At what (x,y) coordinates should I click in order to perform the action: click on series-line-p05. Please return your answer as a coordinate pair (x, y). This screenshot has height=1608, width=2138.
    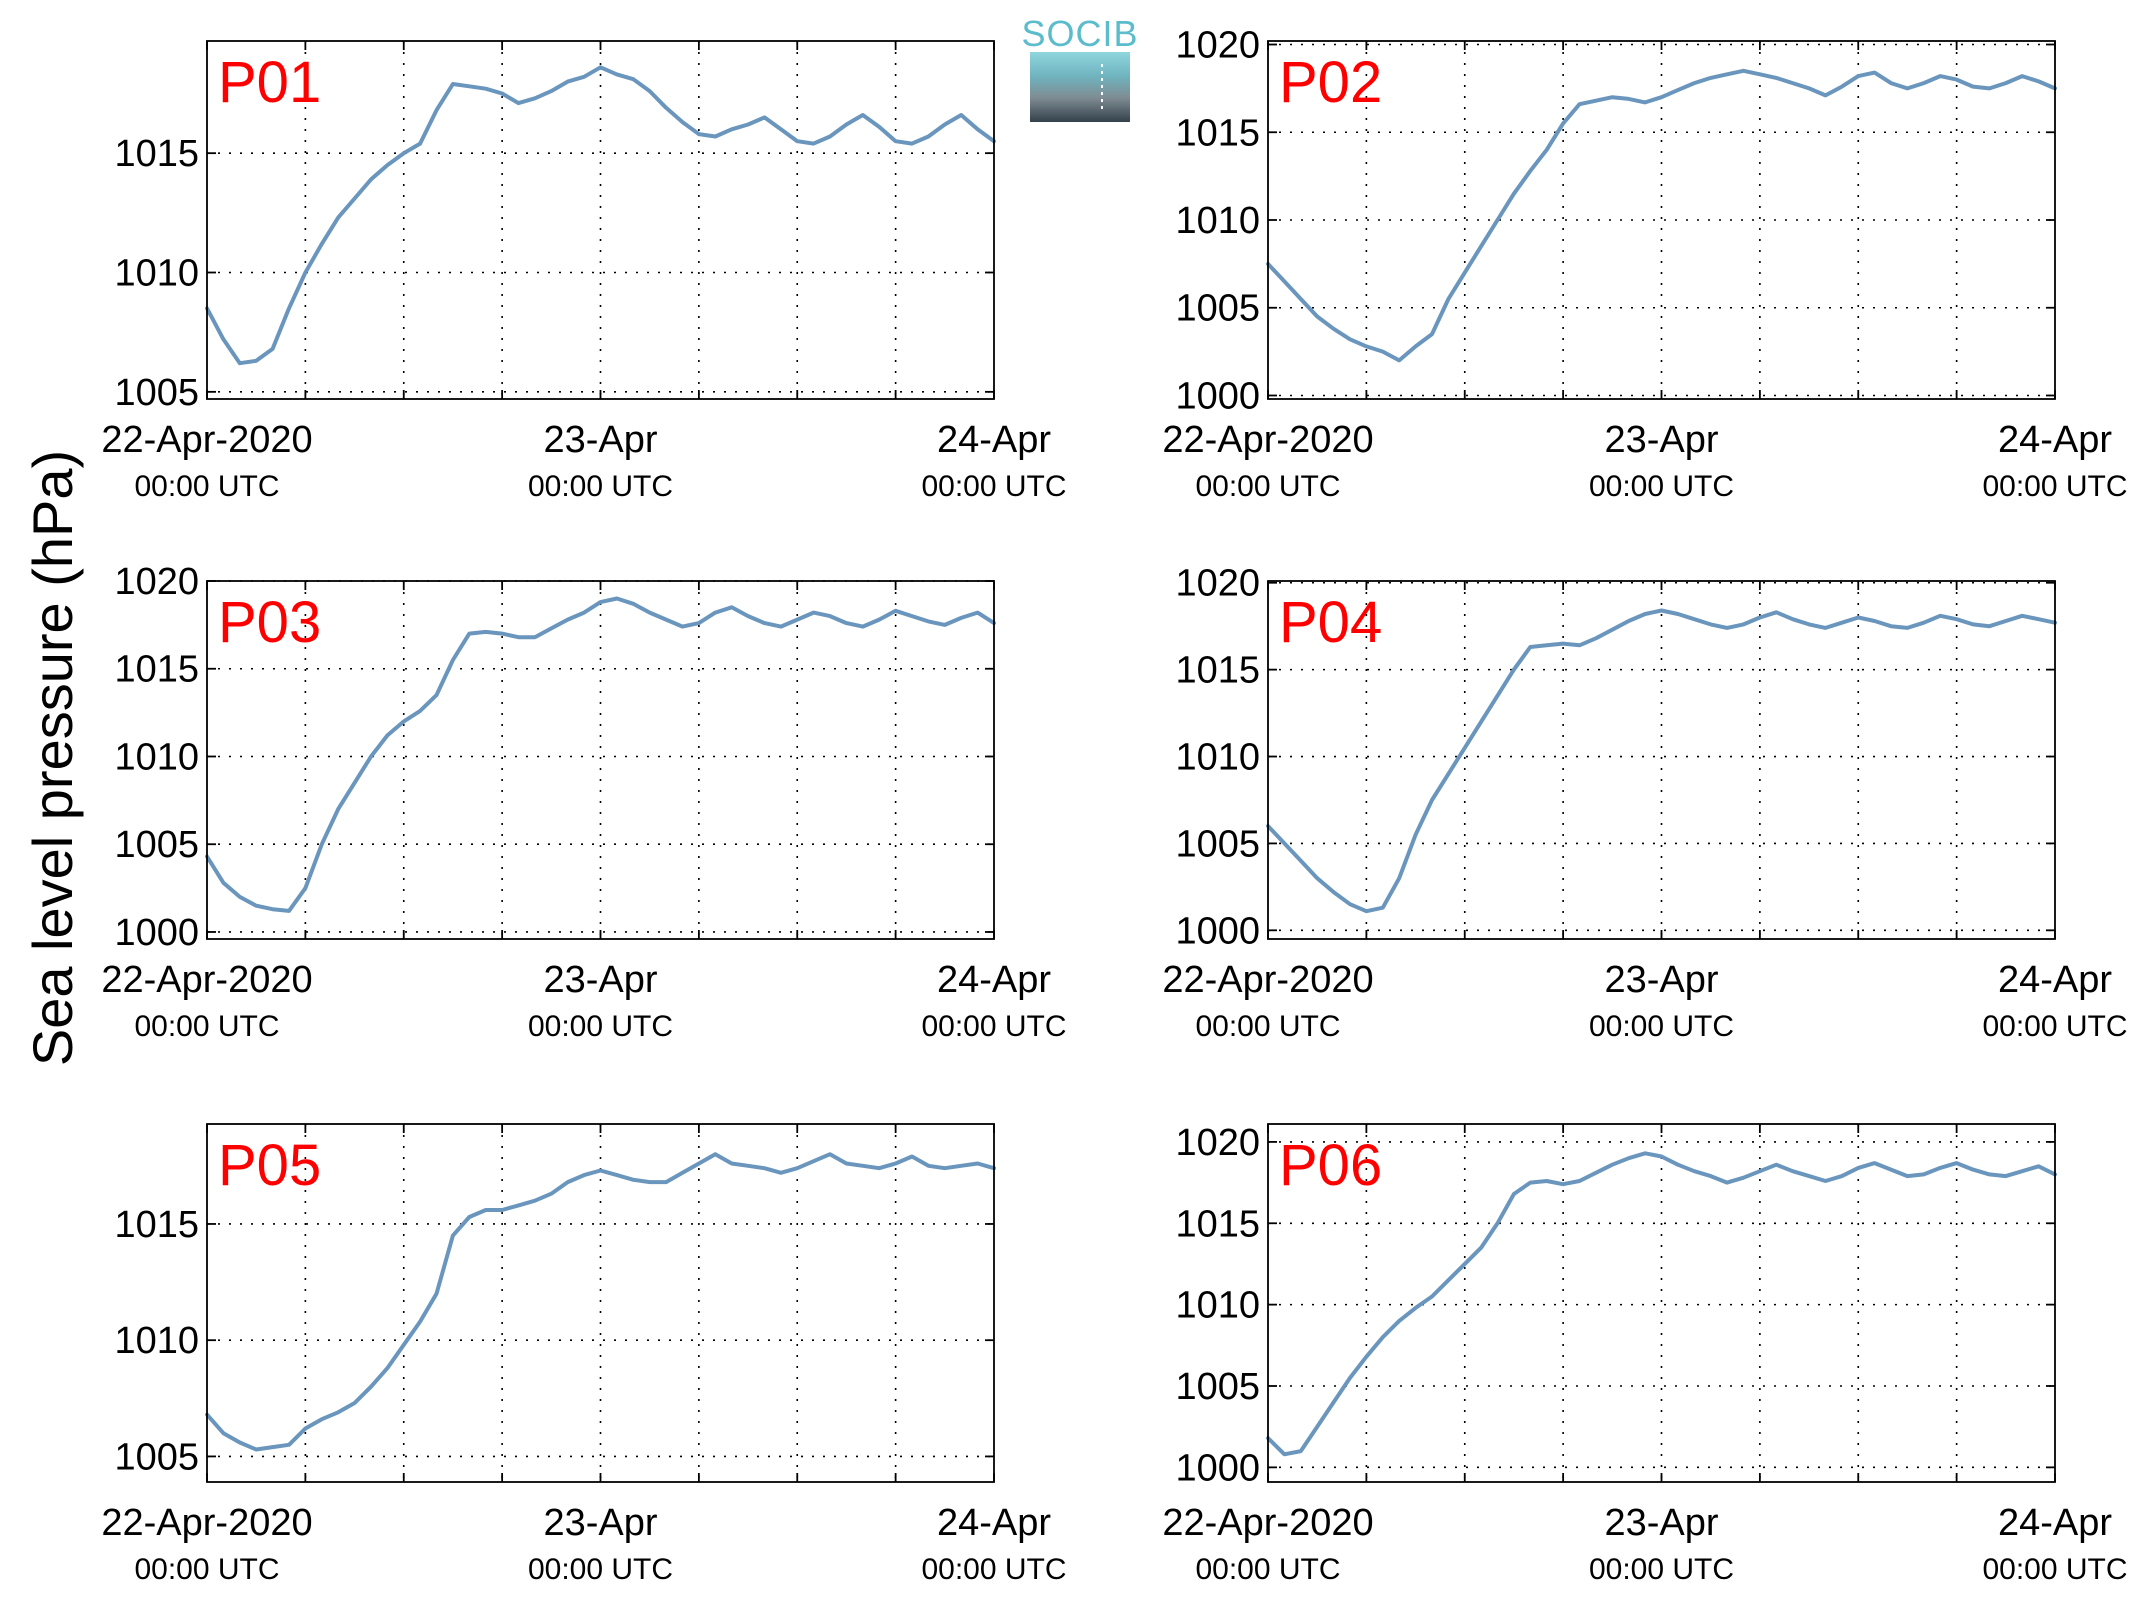
    Looking at the image, I should click on (600, 1302).